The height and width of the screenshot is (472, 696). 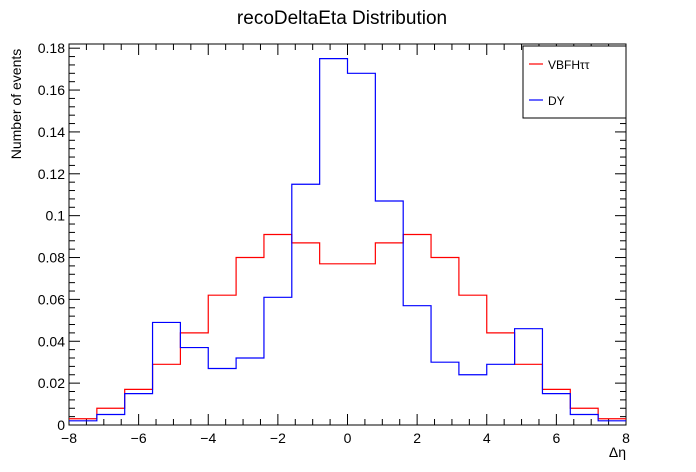 I want to click on legend-label-0: VBFHττ, so click(x=569, y=65).